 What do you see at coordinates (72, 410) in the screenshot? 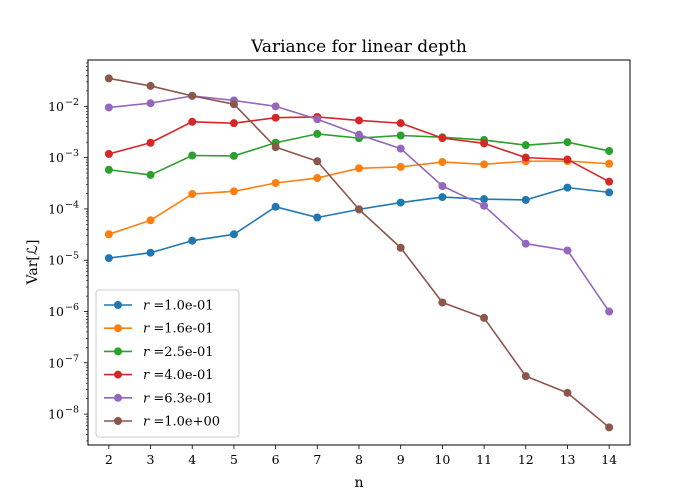
I see `y-tick-exponent: −8` at bounding box center [72, 410].